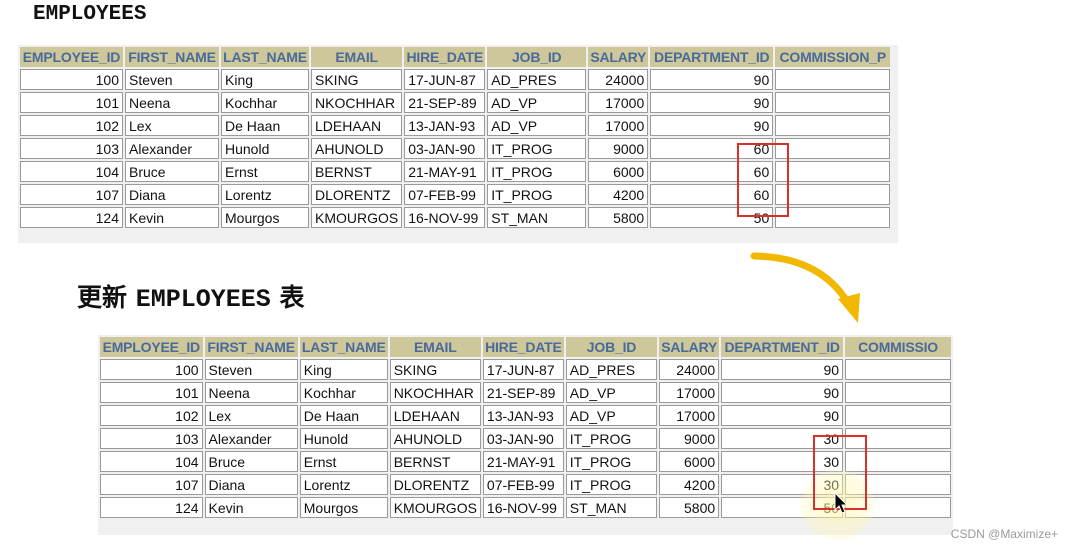 The height and width of the screenshot is (549, 1073). What do you see at coordinates (1004, 534) in the screenshot?
I see `watermark: CSDN @Maximize+` at bounding box center [1004, 534].